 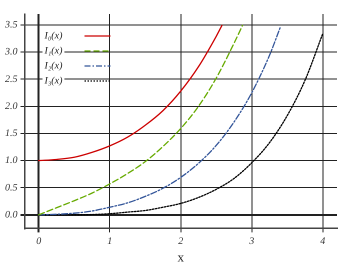 I want to click on legend-label: I₀(x), so click(x=54, y=36).